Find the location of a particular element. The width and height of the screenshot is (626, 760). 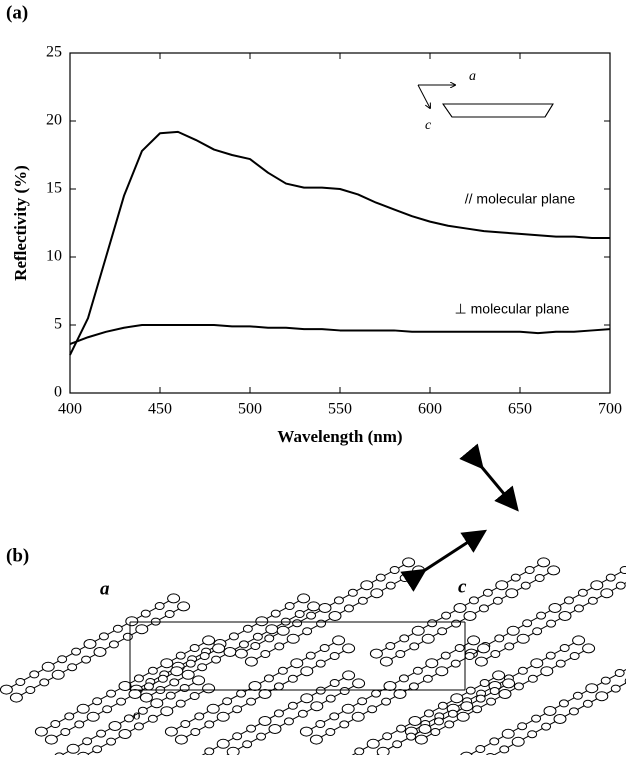

series-label: // molecular plane is located at coordinates (520, 199).